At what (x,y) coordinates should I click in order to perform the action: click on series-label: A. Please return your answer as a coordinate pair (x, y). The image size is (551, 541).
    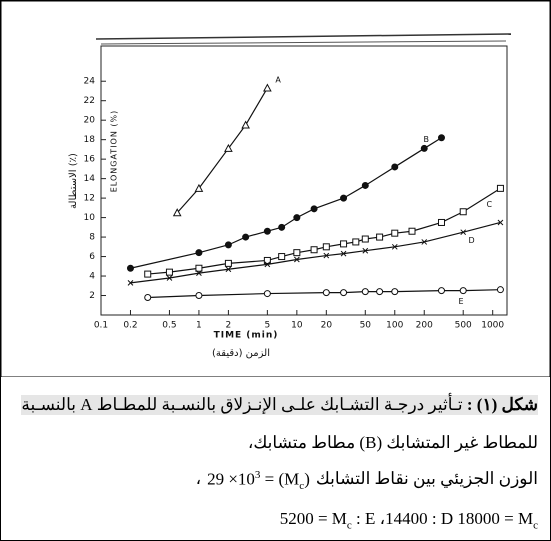
    Looking at the image, I should click on (278, 80).